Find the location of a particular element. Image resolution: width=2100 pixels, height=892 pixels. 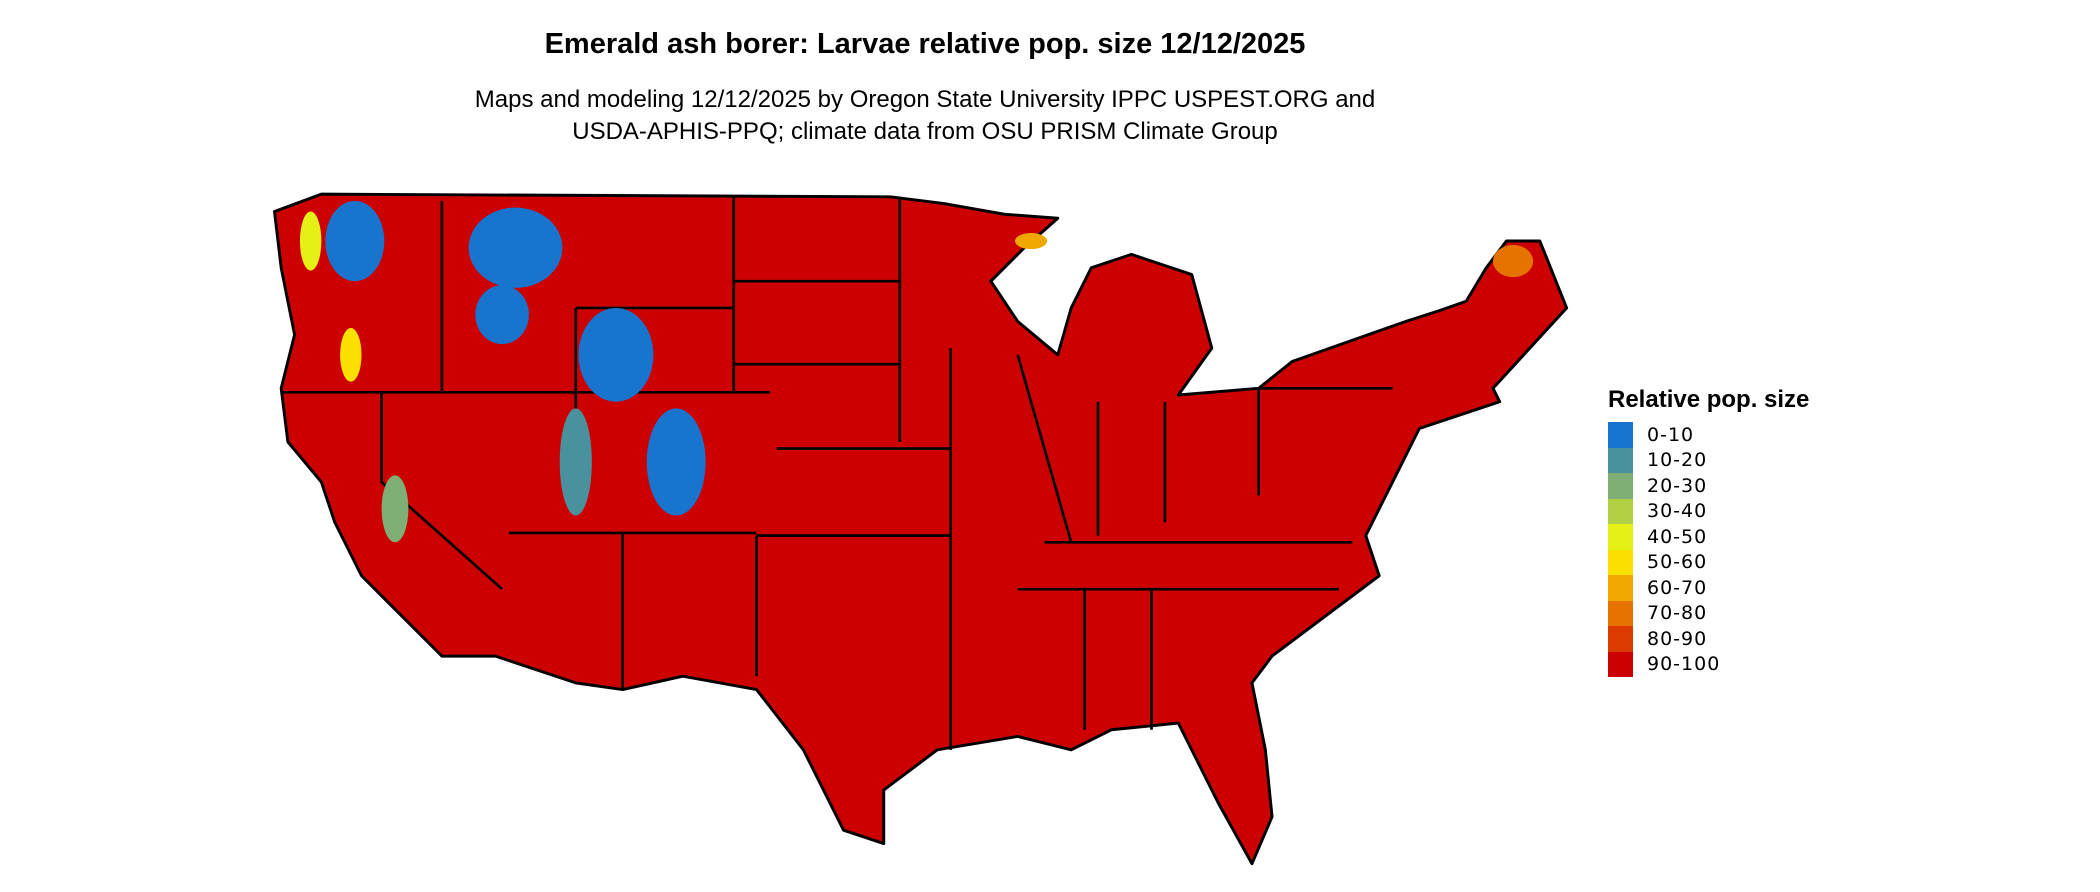

legend-label: 80-90 is located at coordinates (1677, 638).